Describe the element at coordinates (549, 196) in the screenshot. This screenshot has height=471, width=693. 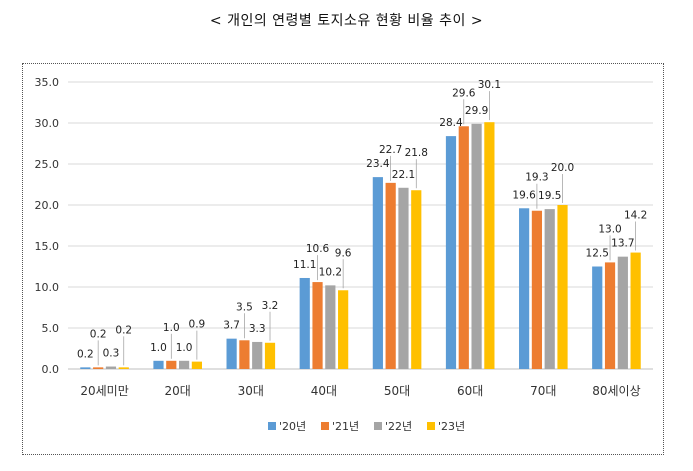
I see `data-label: 19.5` at that location.